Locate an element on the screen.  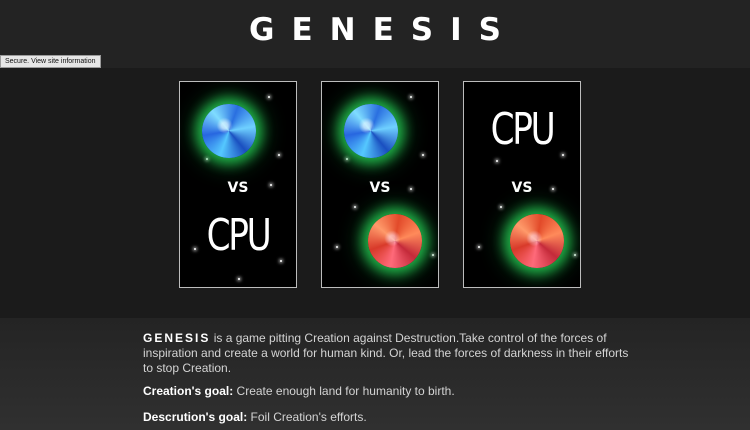
mode-card-creation-vs-destruction: VS is located at coordinates (380, 184).